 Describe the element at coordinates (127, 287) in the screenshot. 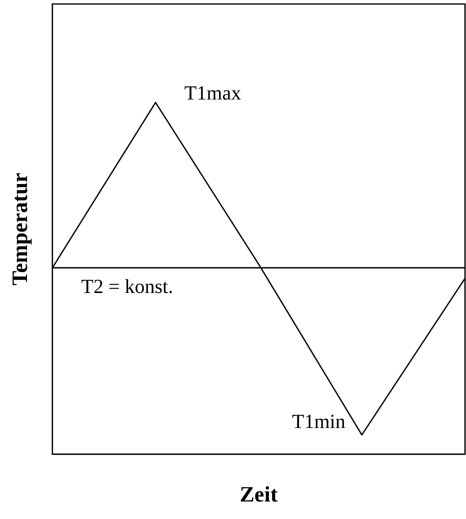

I see `annotation: T2 = konst.` at that location.